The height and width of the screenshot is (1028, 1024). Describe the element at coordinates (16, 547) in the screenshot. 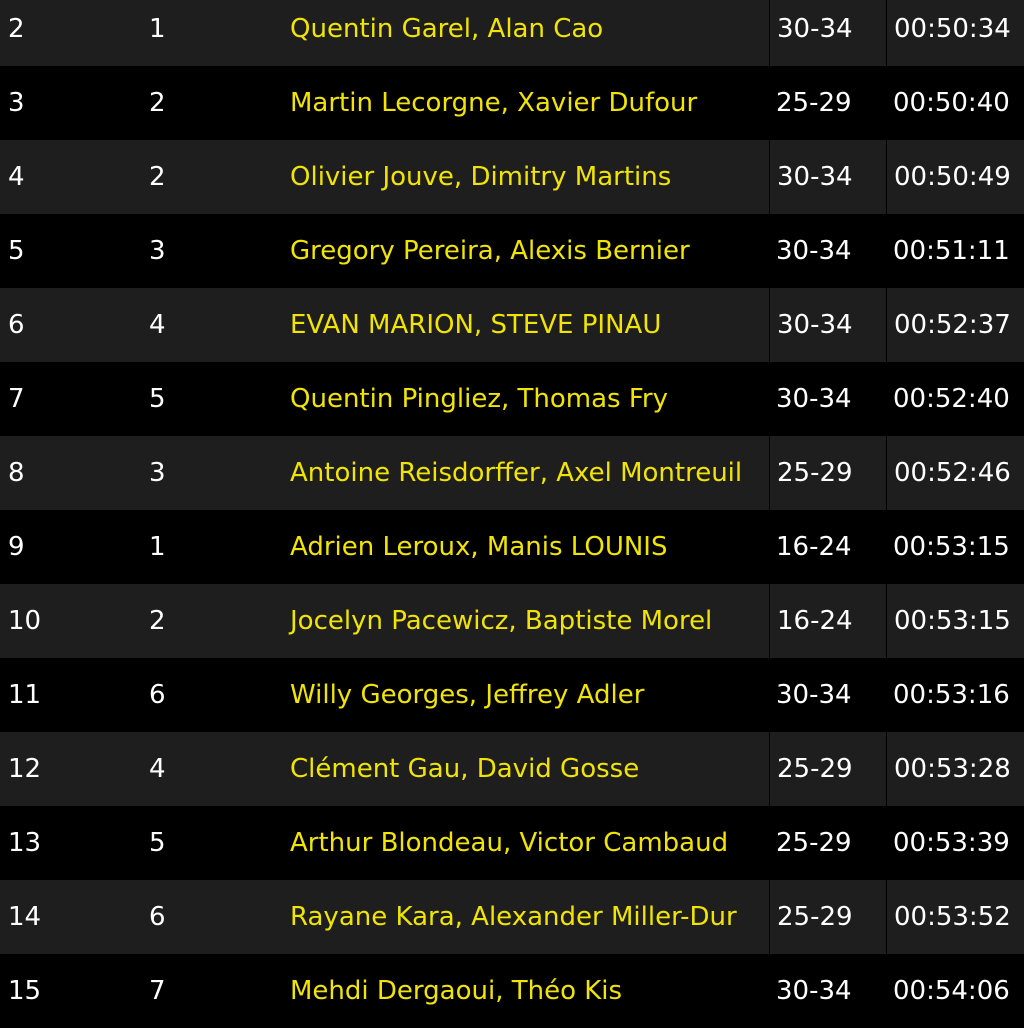

I see `position-cell: 9` at that location.